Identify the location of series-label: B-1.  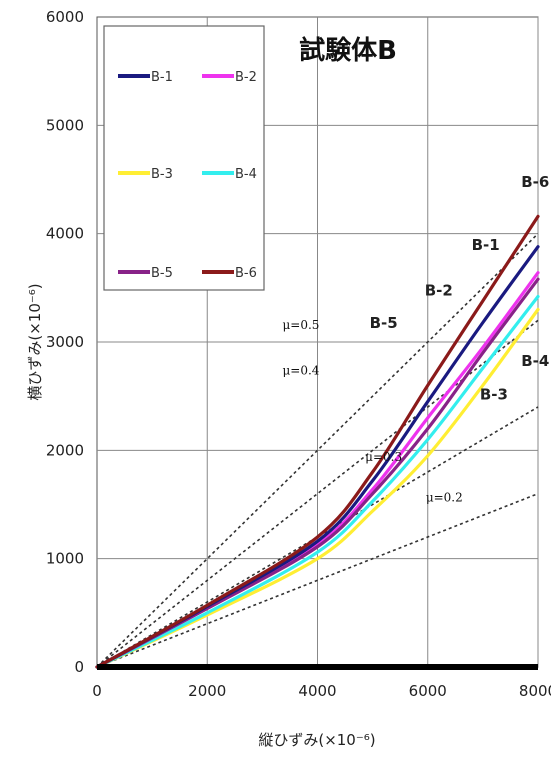
(486, 245).